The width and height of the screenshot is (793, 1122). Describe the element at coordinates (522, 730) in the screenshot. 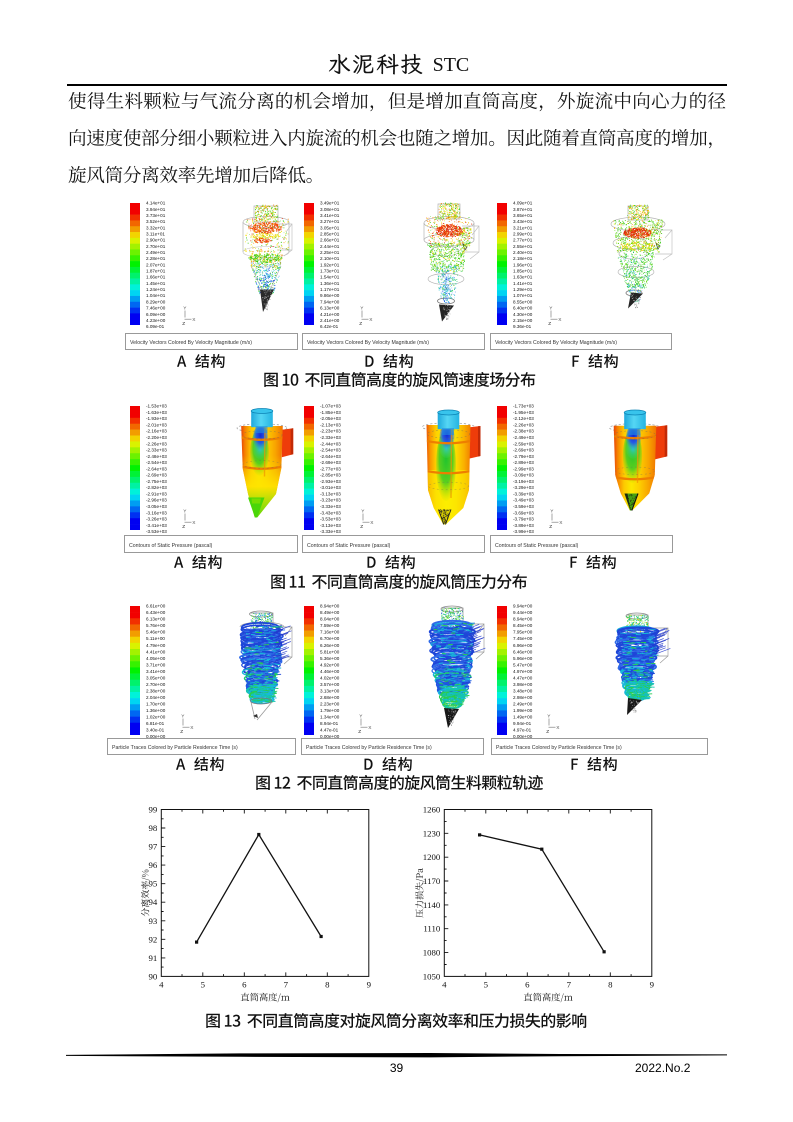

I see `svg-text: 4.97e-01` at that location.